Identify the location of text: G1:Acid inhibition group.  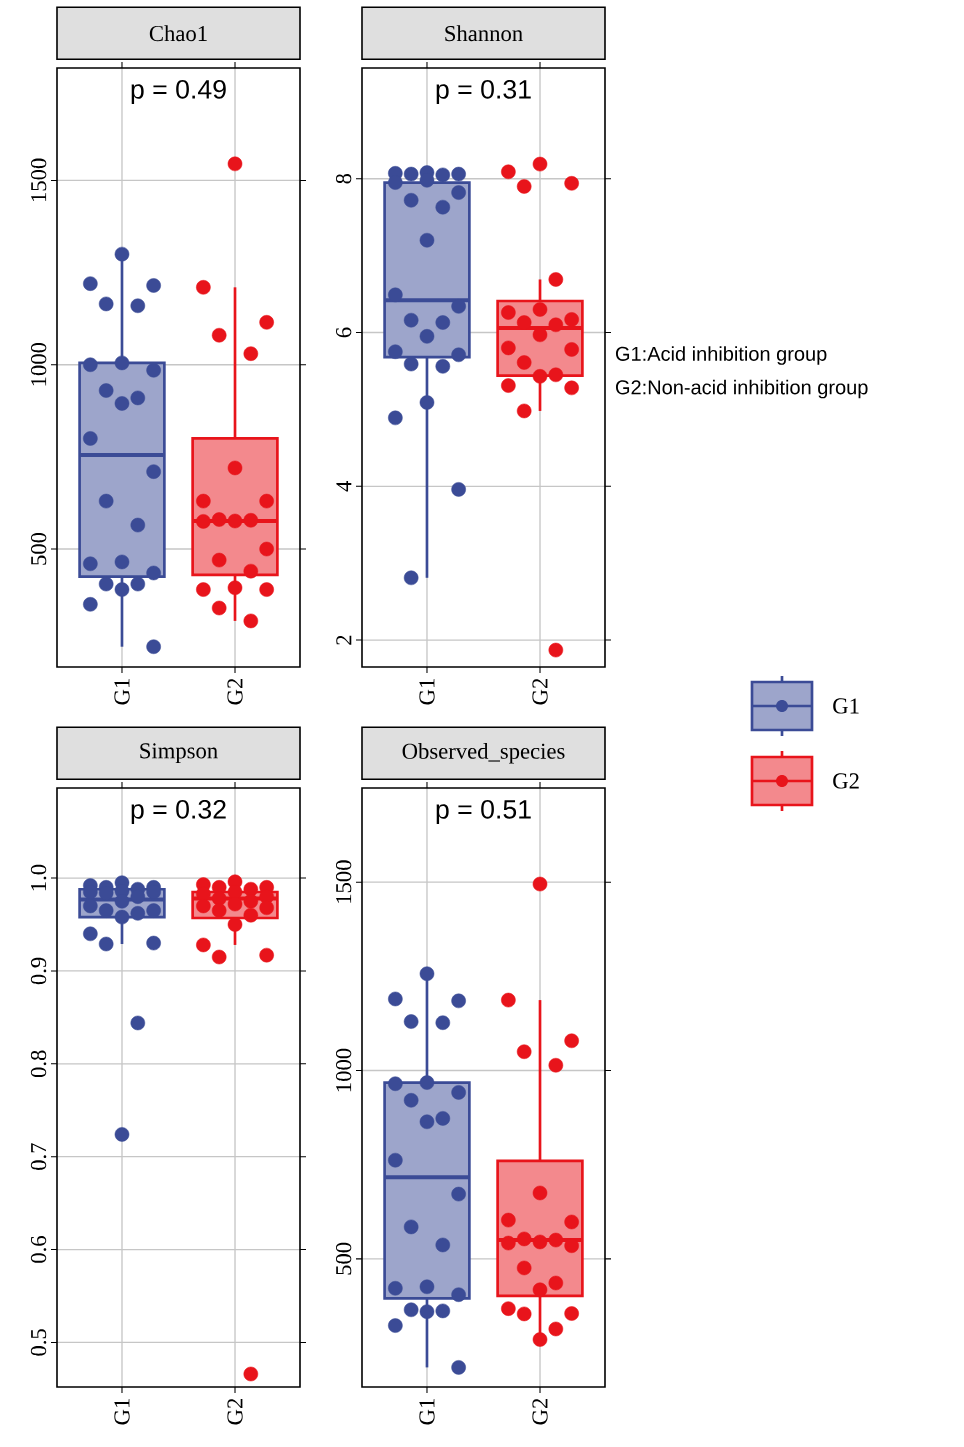
(721, 355).